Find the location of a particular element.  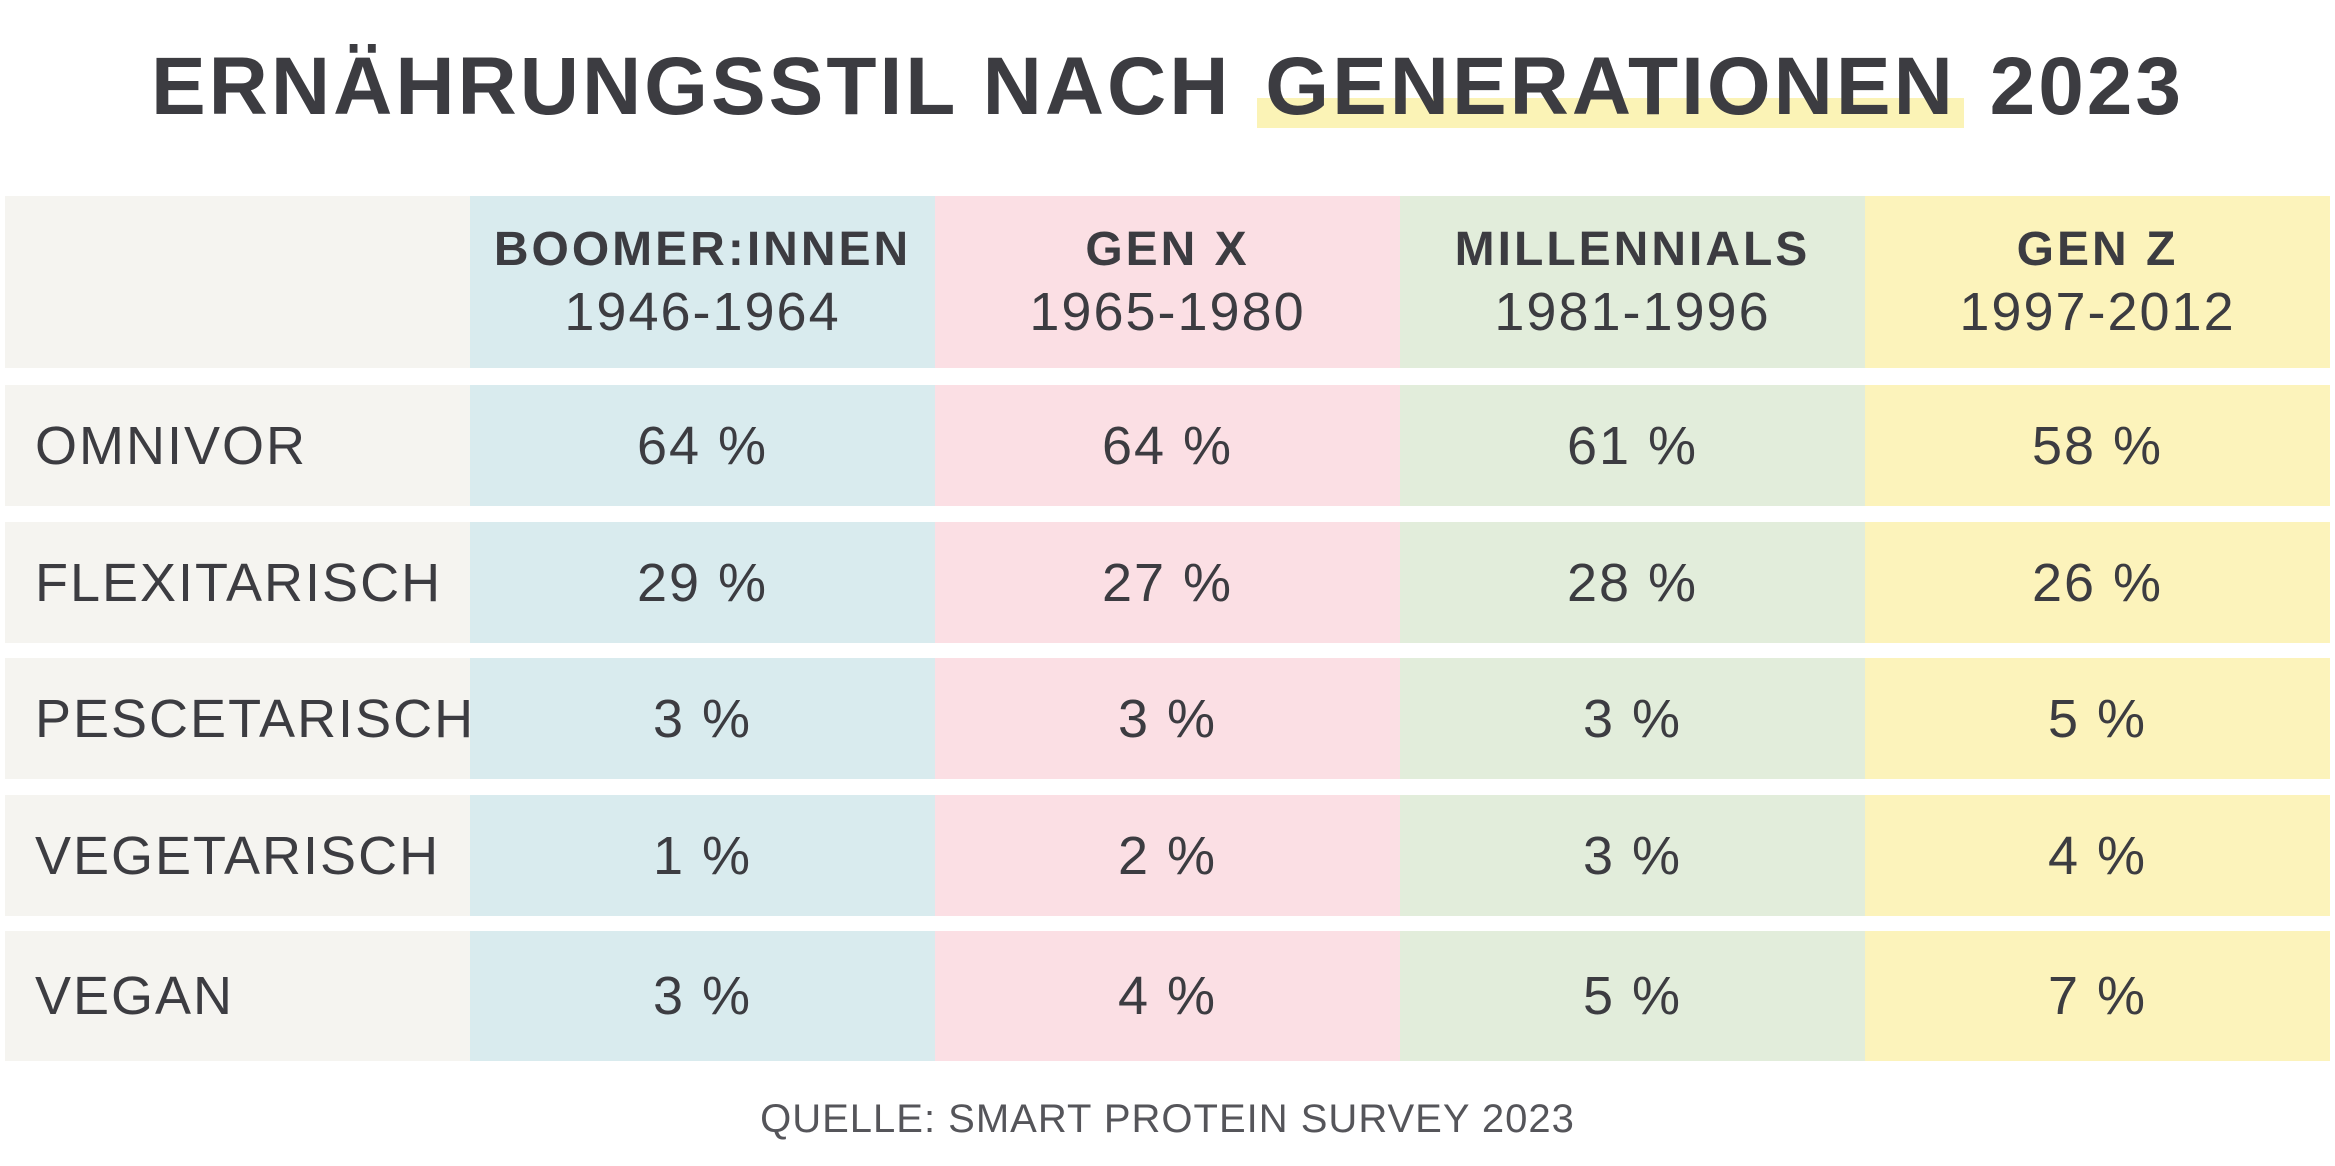

value-cell: 28 % is located at coordinates (1632, 582).